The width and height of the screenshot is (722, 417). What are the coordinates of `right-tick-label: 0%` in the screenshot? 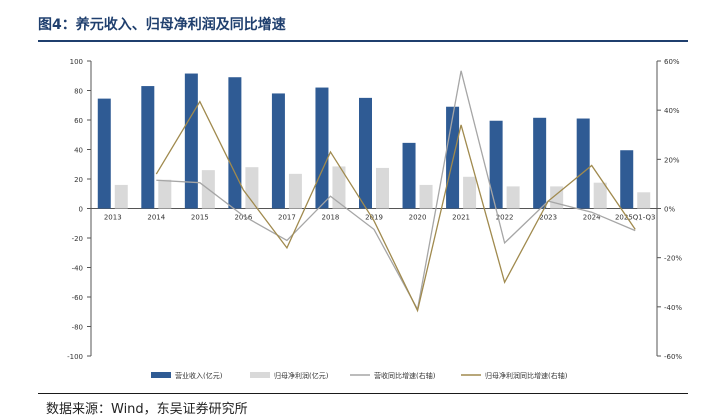 It's located at (669, 210).